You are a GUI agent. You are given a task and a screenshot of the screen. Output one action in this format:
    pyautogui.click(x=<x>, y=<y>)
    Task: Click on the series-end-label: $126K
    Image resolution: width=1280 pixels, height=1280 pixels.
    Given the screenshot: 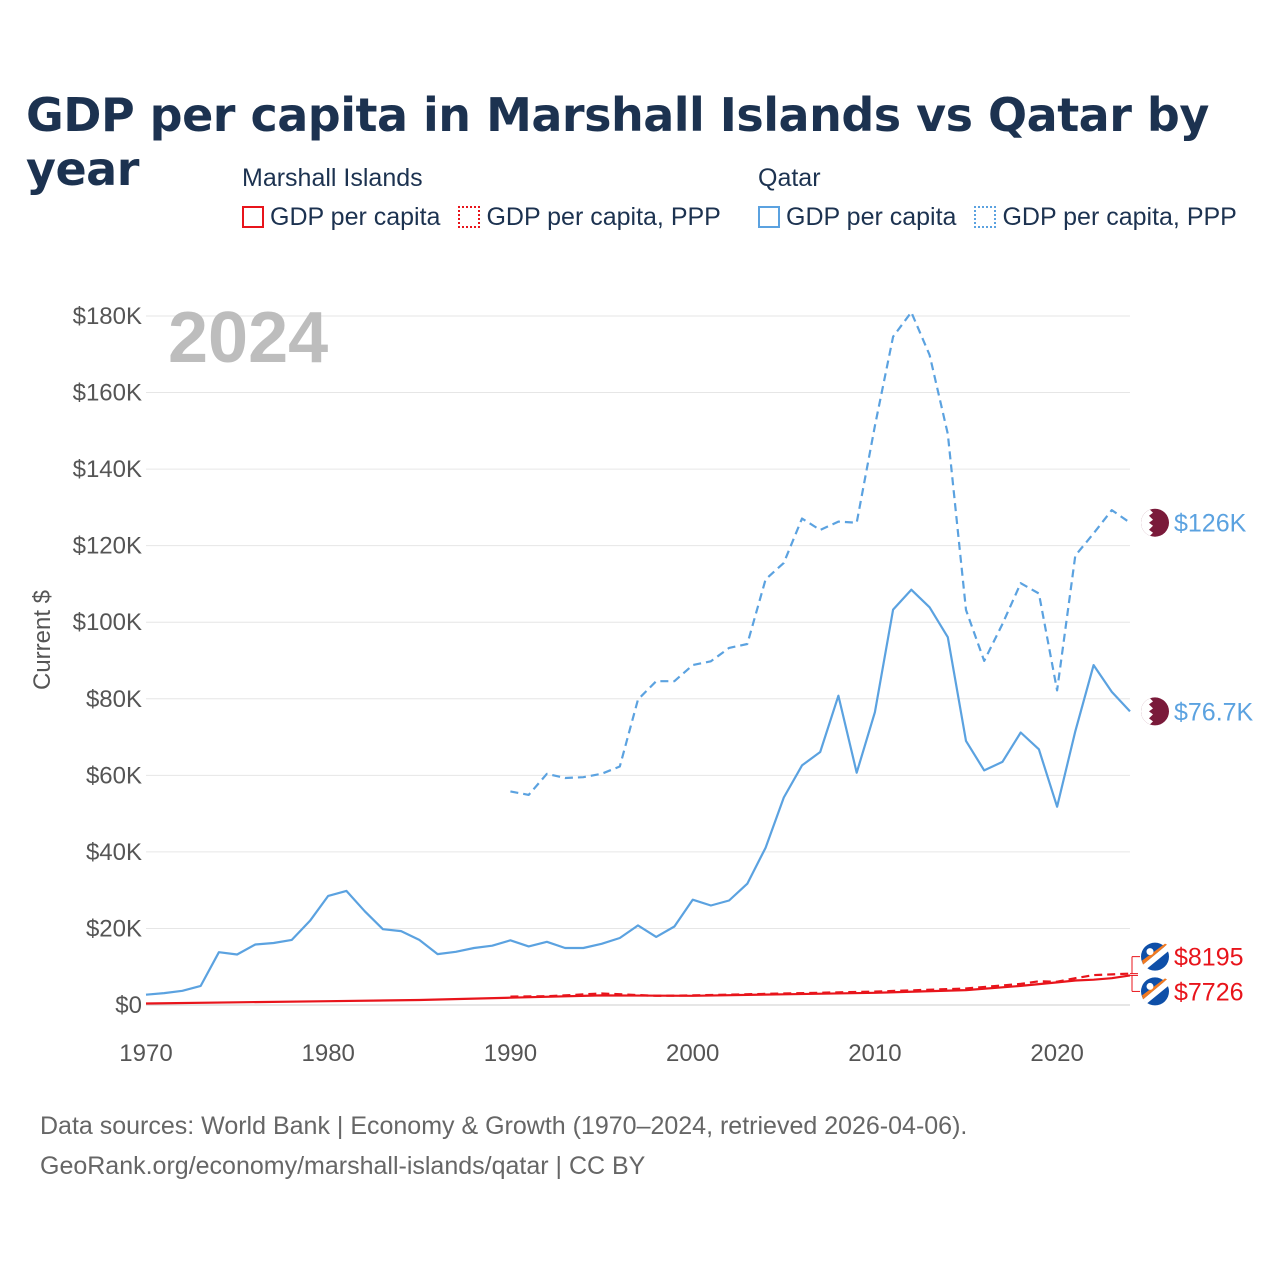 What is the action you would take?
    pyautogui.click(x=1210, y=524)
    